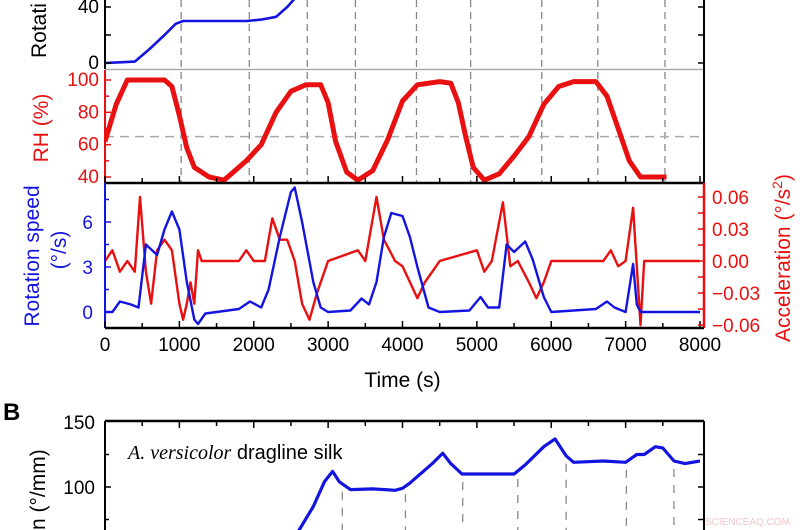 This screenshot has width=800, height=530. What do you see at coordinates (200, 32) in the screenshot?
I see `rotation-line` at bounding box center [200, 32].